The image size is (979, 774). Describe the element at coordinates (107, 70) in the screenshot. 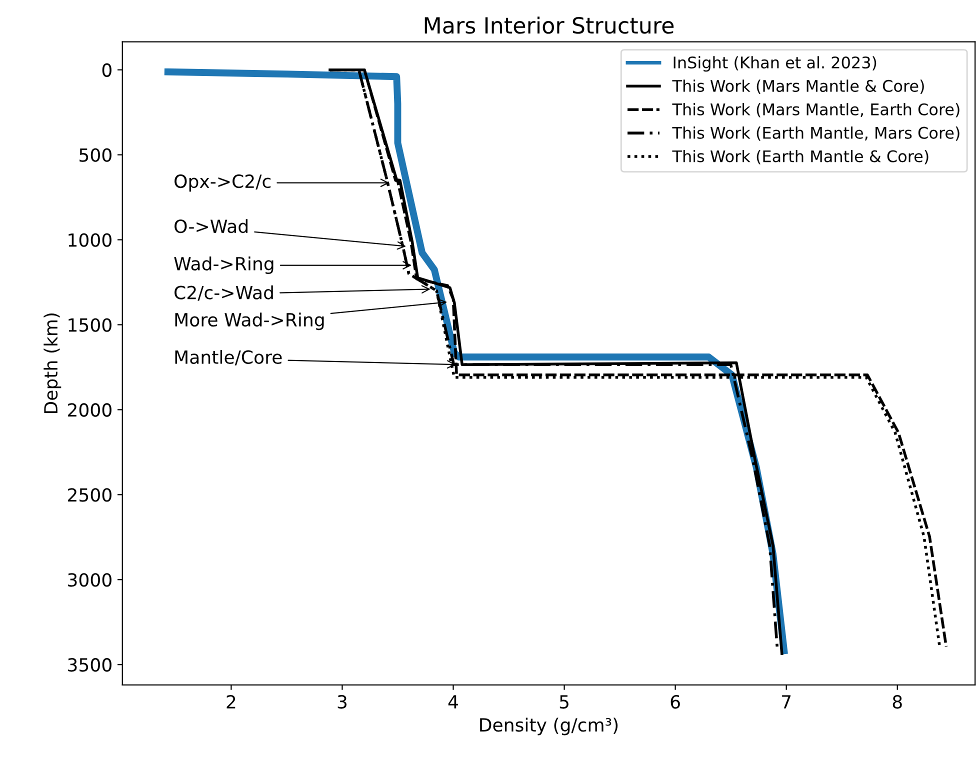

I see `y-tick-label: 0` at that location.